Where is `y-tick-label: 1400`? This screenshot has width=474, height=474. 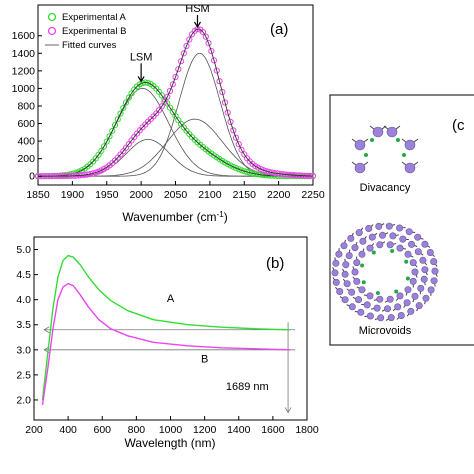
y-tick-label: 1400 is located at coordinates (24, 54).